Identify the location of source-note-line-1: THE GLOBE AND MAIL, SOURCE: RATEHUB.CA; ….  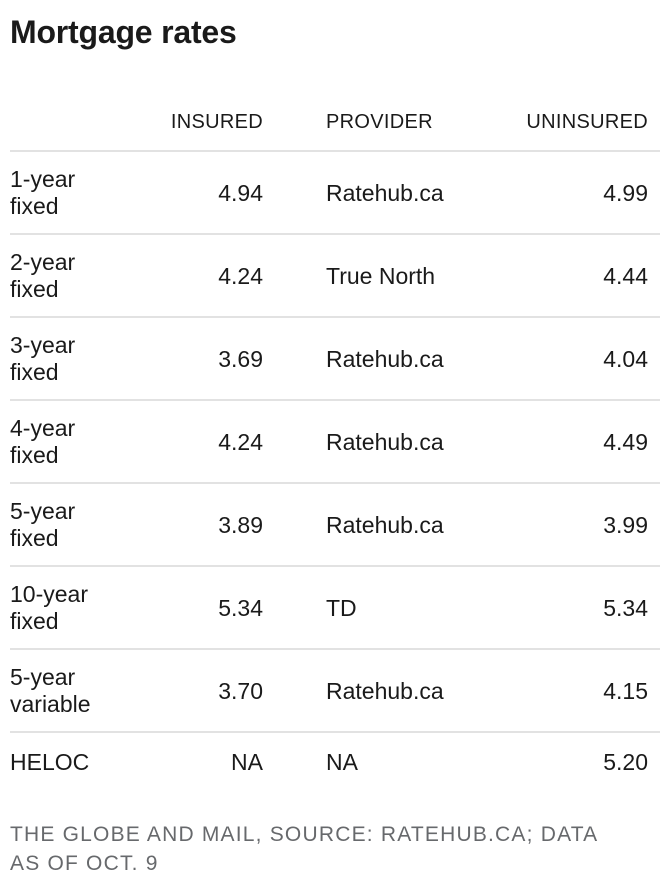
(304, 834).